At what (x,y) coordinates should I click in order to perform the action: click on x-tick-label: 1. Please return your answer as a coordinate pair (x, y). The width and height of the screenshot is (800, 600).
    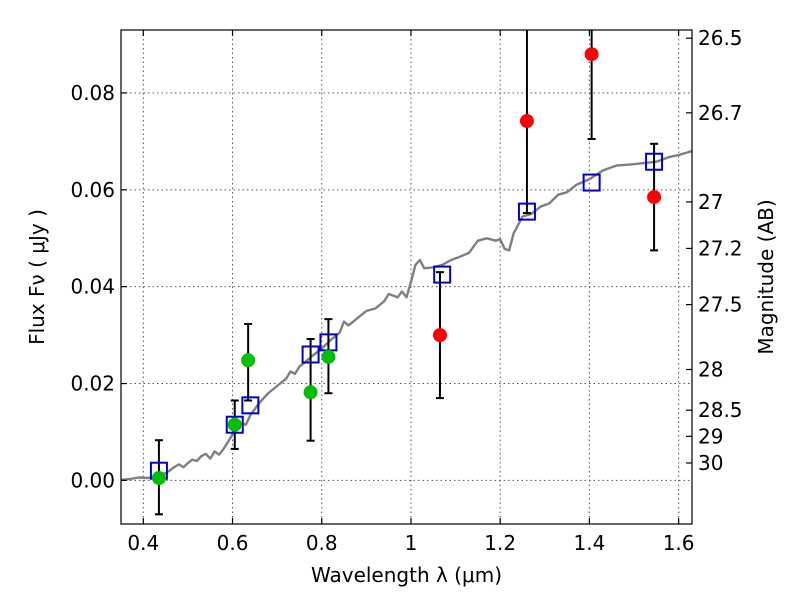
    Looking at the image, I should click on (411, 543).